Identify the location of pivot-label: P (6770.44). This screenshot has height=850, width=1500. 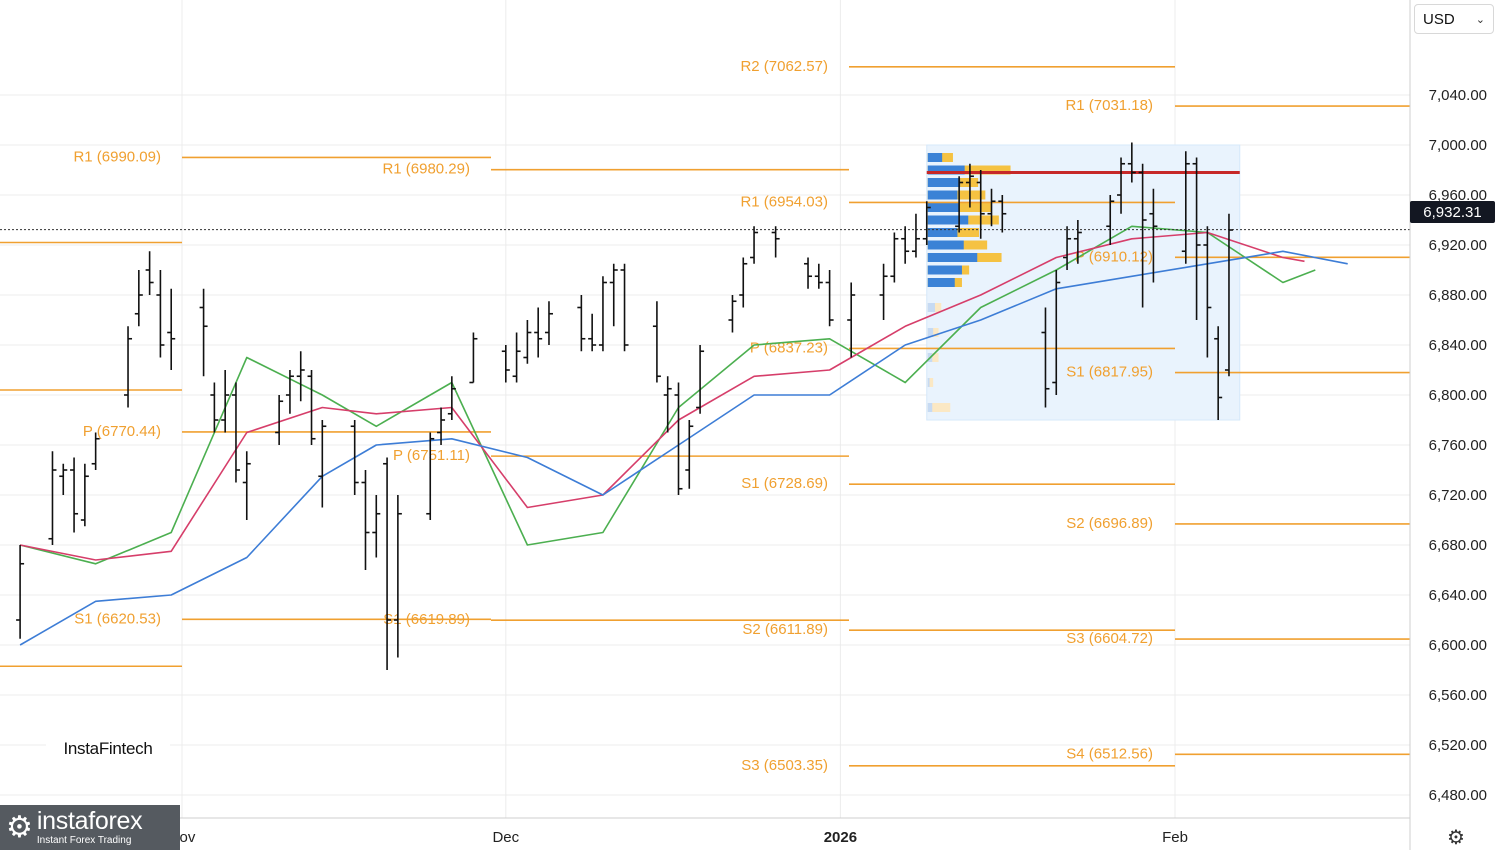
(122, 431).